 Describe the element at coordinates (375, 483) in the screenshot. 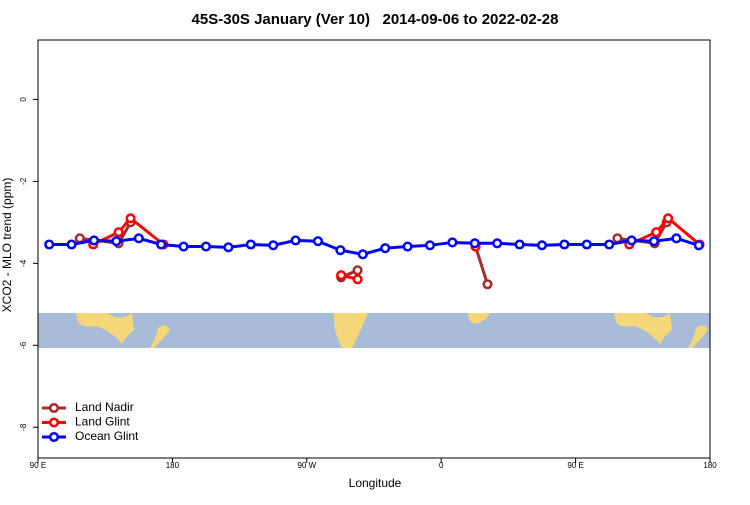

I see `x-axis-label: Longitude` at that location.